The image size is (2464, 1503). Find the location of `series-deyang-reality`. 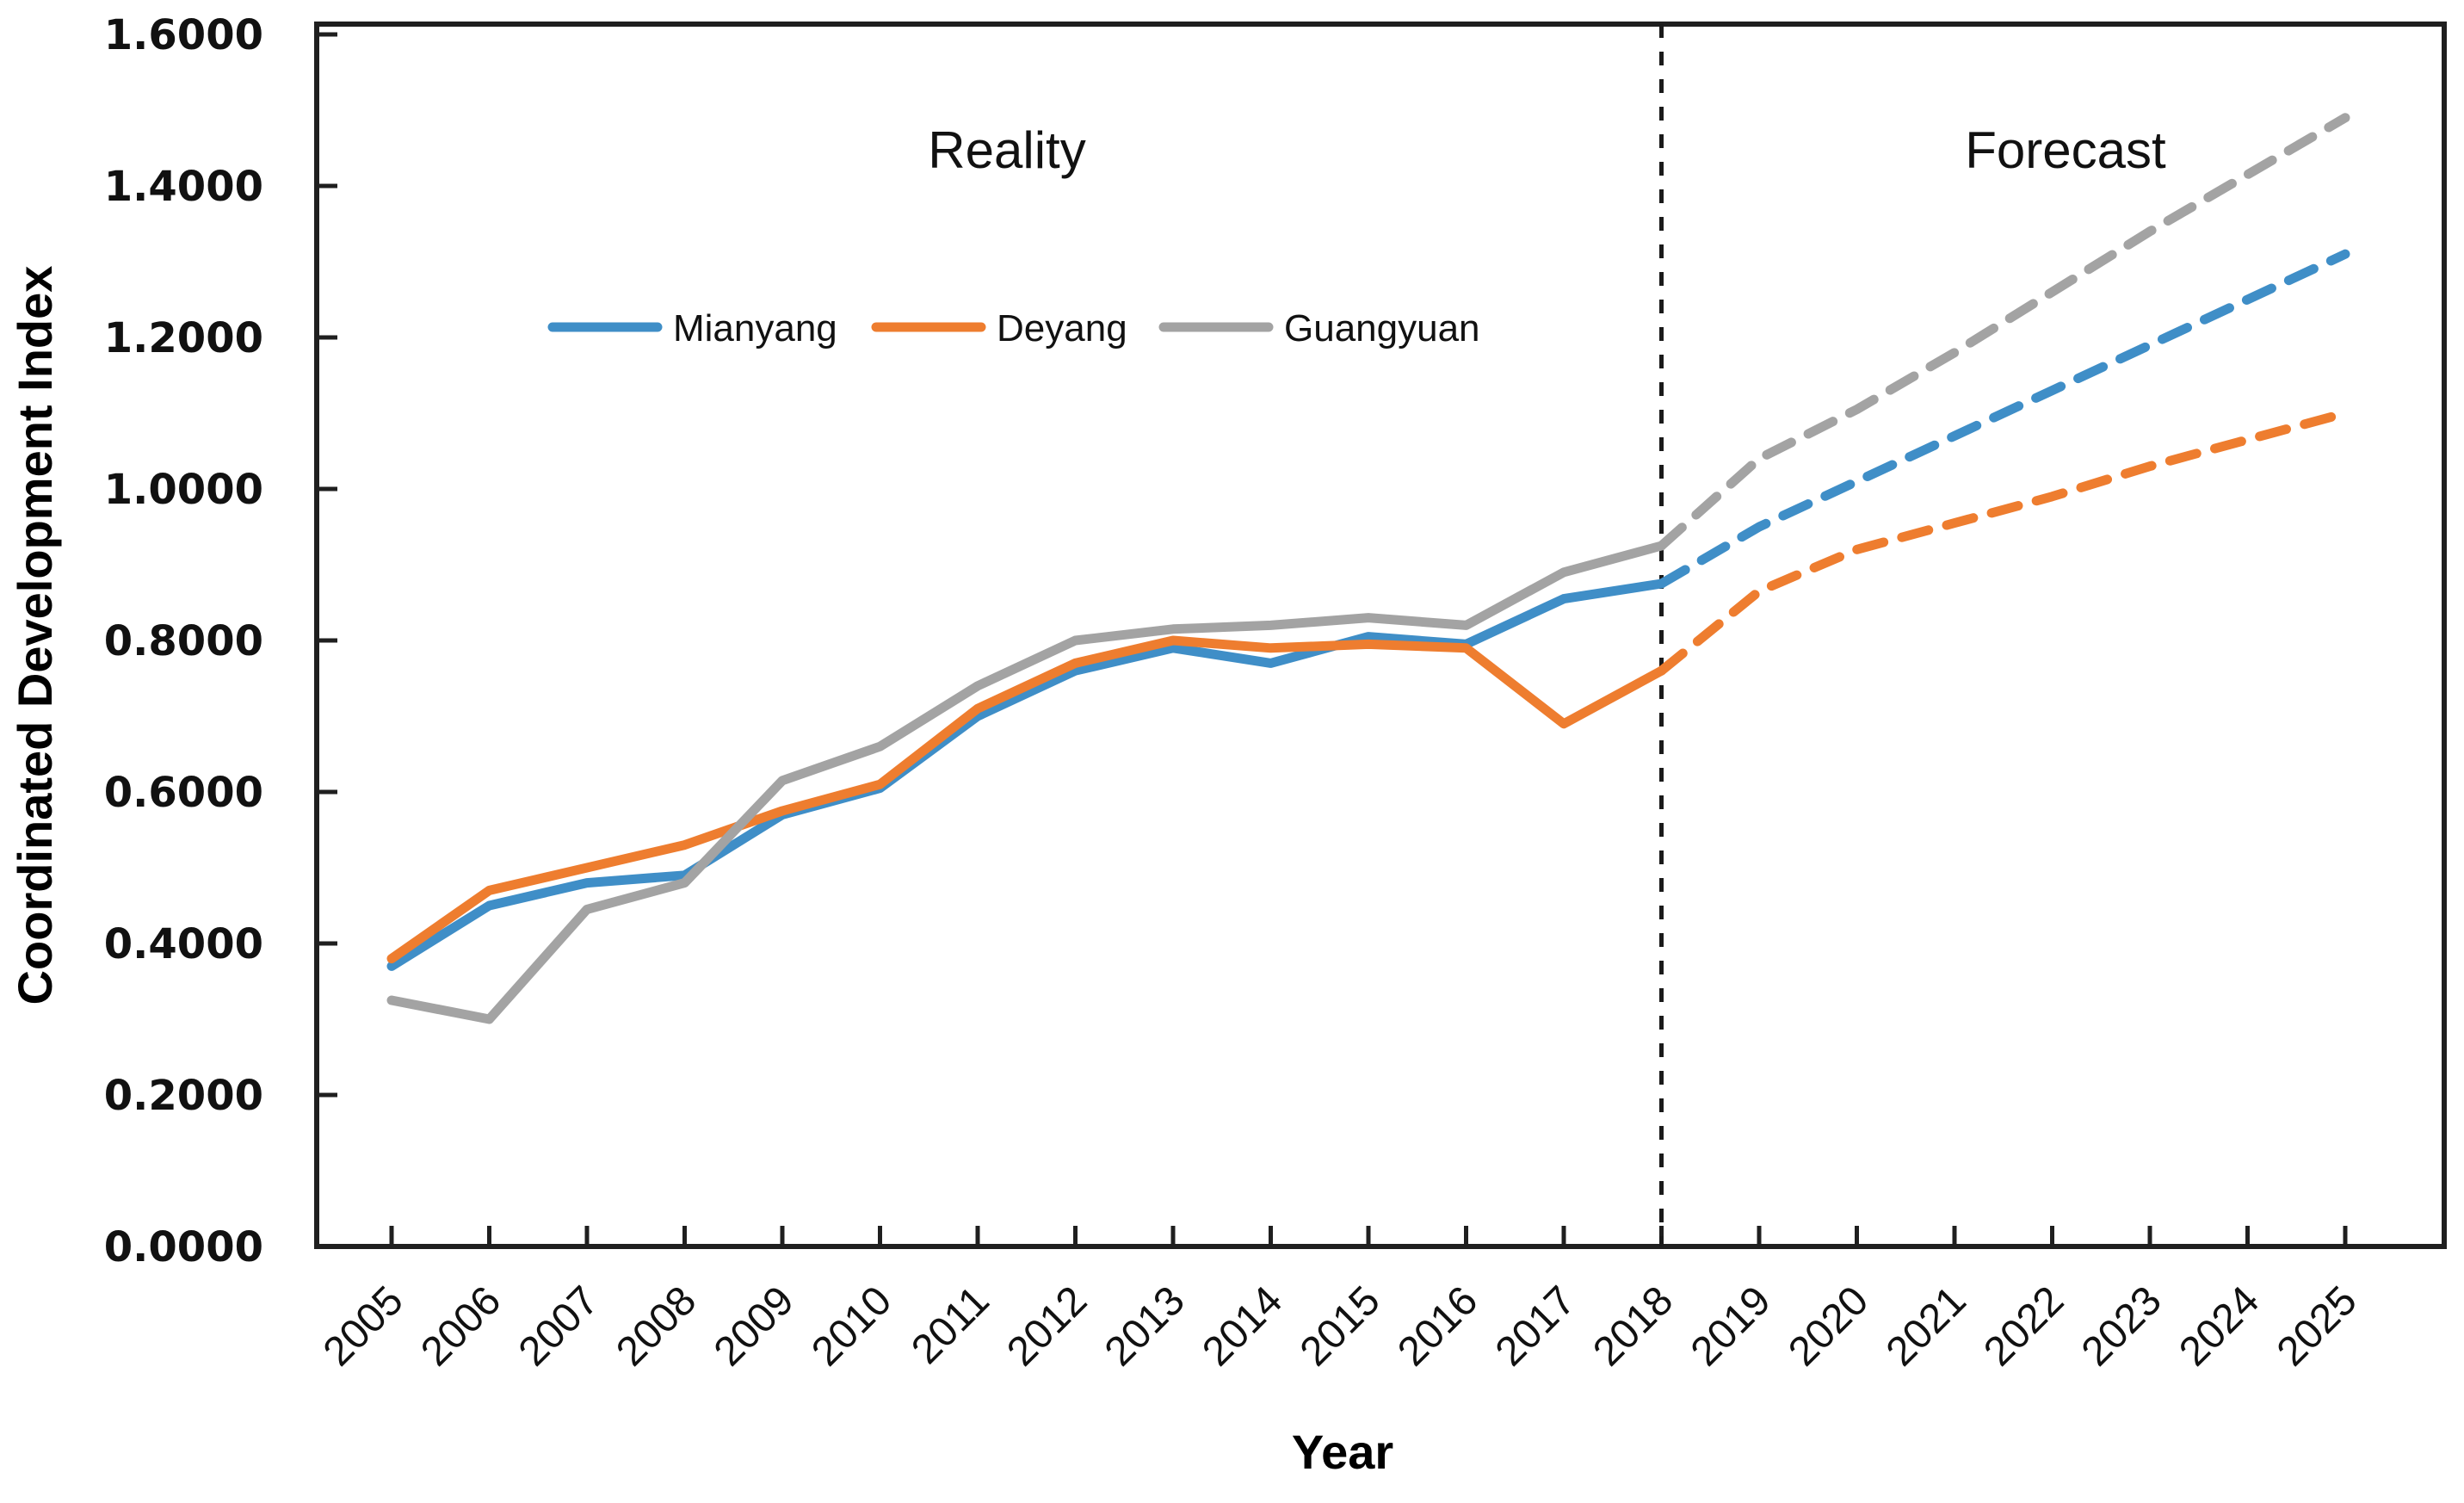

series-deyang-reality is located at coordinates (1026, 800).